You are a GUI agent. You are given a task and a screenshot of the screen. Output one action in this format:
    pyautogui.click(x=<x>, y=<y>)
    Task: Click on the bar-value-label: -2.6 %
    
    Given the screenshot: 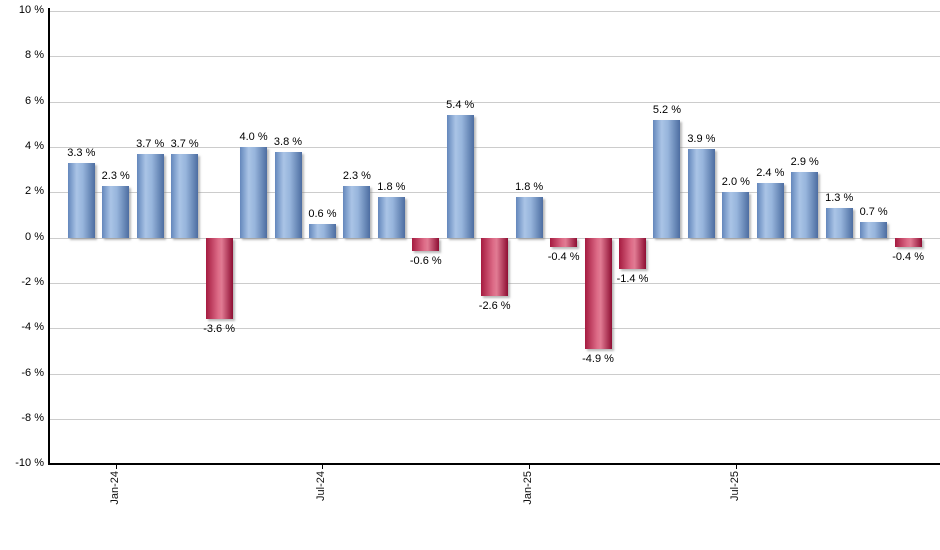 What is the action you would take?
    pyautogui.click(x=494, y=306)
    